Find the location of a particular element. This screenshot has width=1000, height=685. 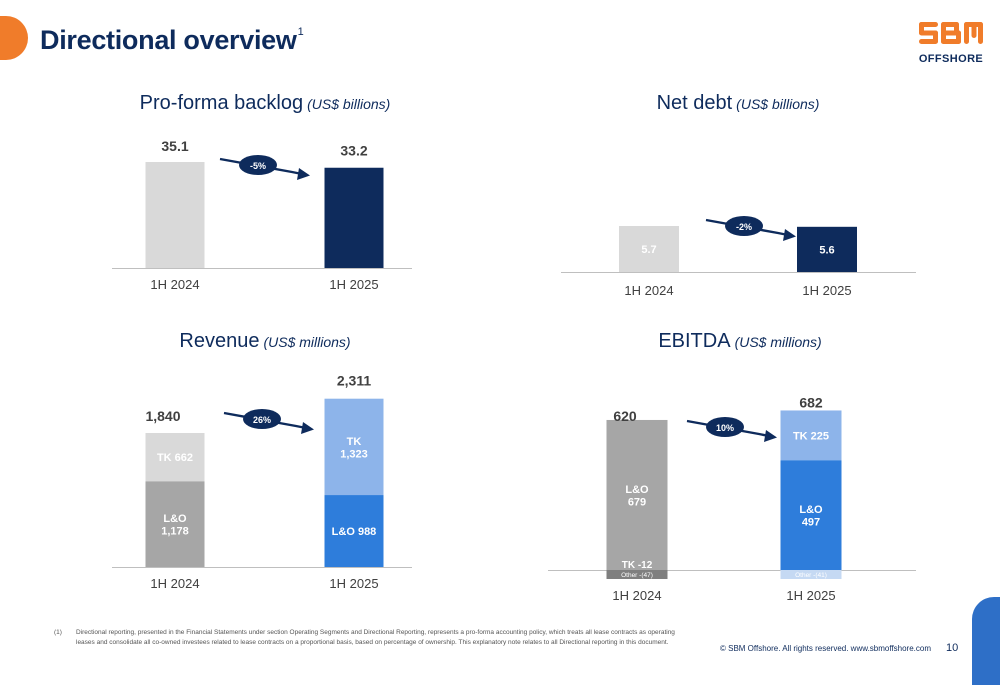

ebitda-category-label-0: 1H 2024 is located at coordinates (636, 595).